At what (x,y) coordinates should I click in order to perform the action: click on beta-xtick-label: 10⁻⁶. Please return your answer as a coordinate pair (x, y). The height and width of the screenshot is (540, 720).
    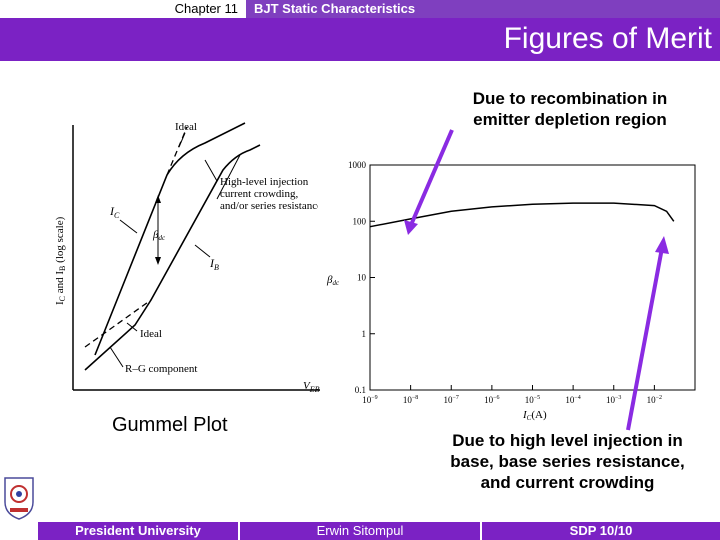
    Looking at the image, I should click on (491, 400).